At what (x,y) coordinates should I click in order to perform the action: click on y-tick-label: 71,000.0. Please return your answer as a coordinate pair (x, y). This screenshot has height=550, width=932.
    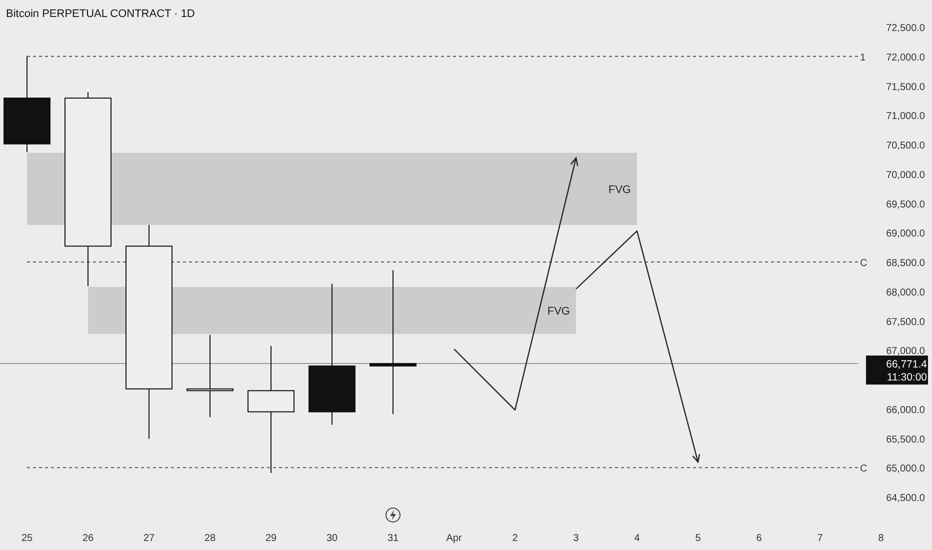
    Looking at the image, I should click on (906, 116).